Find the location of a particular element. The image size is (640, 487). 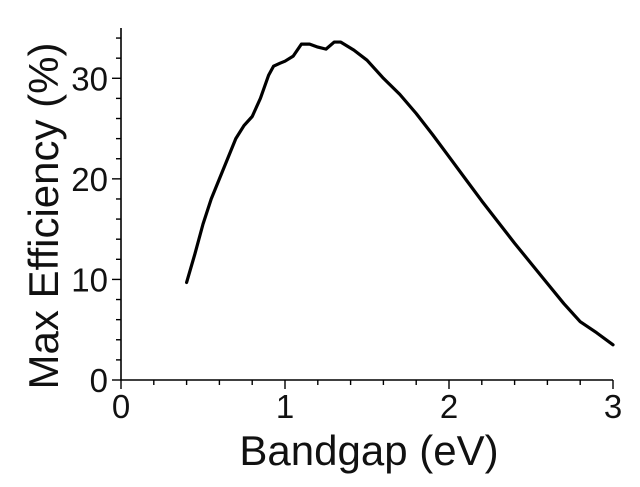

x-tick-label: 3 is located at coordinates (613, 406).